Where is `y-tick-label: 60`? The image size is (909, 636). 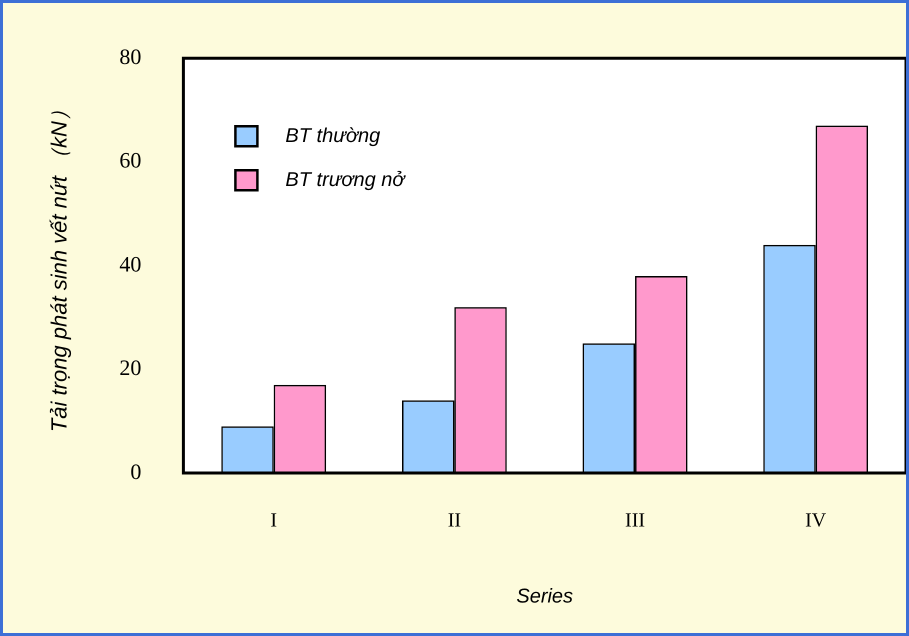 y-tick-label: 60 is located at coordinates (130, 160).